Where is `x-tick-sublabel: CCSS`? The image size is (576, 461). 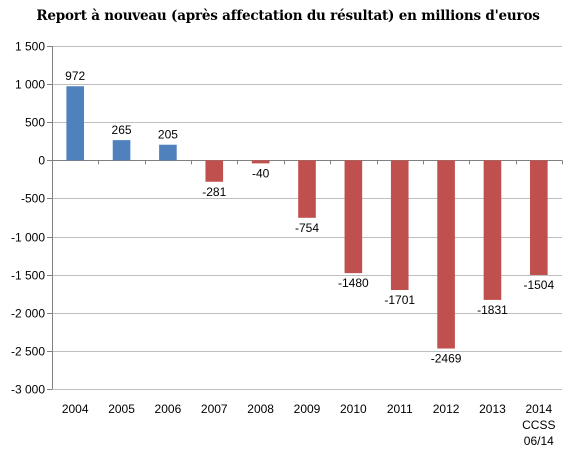
x-tick-sublabel: CCSS is located at coordinates (538, 425).